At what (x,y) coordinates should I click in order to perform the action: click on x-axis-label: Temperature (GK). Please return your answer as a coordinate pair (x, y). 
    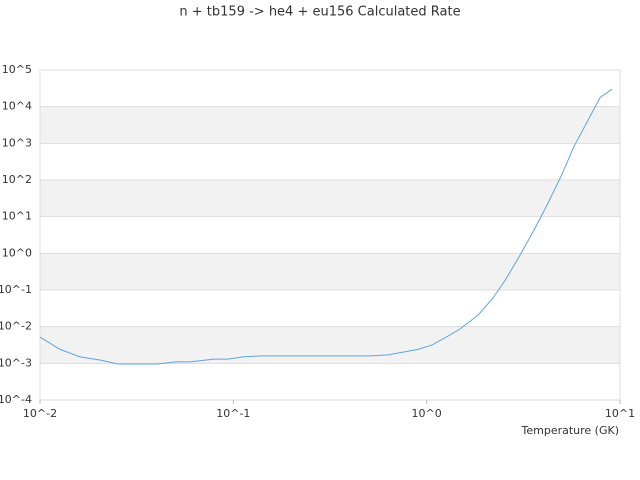
    Looking at the image, I should click on (570, 430).